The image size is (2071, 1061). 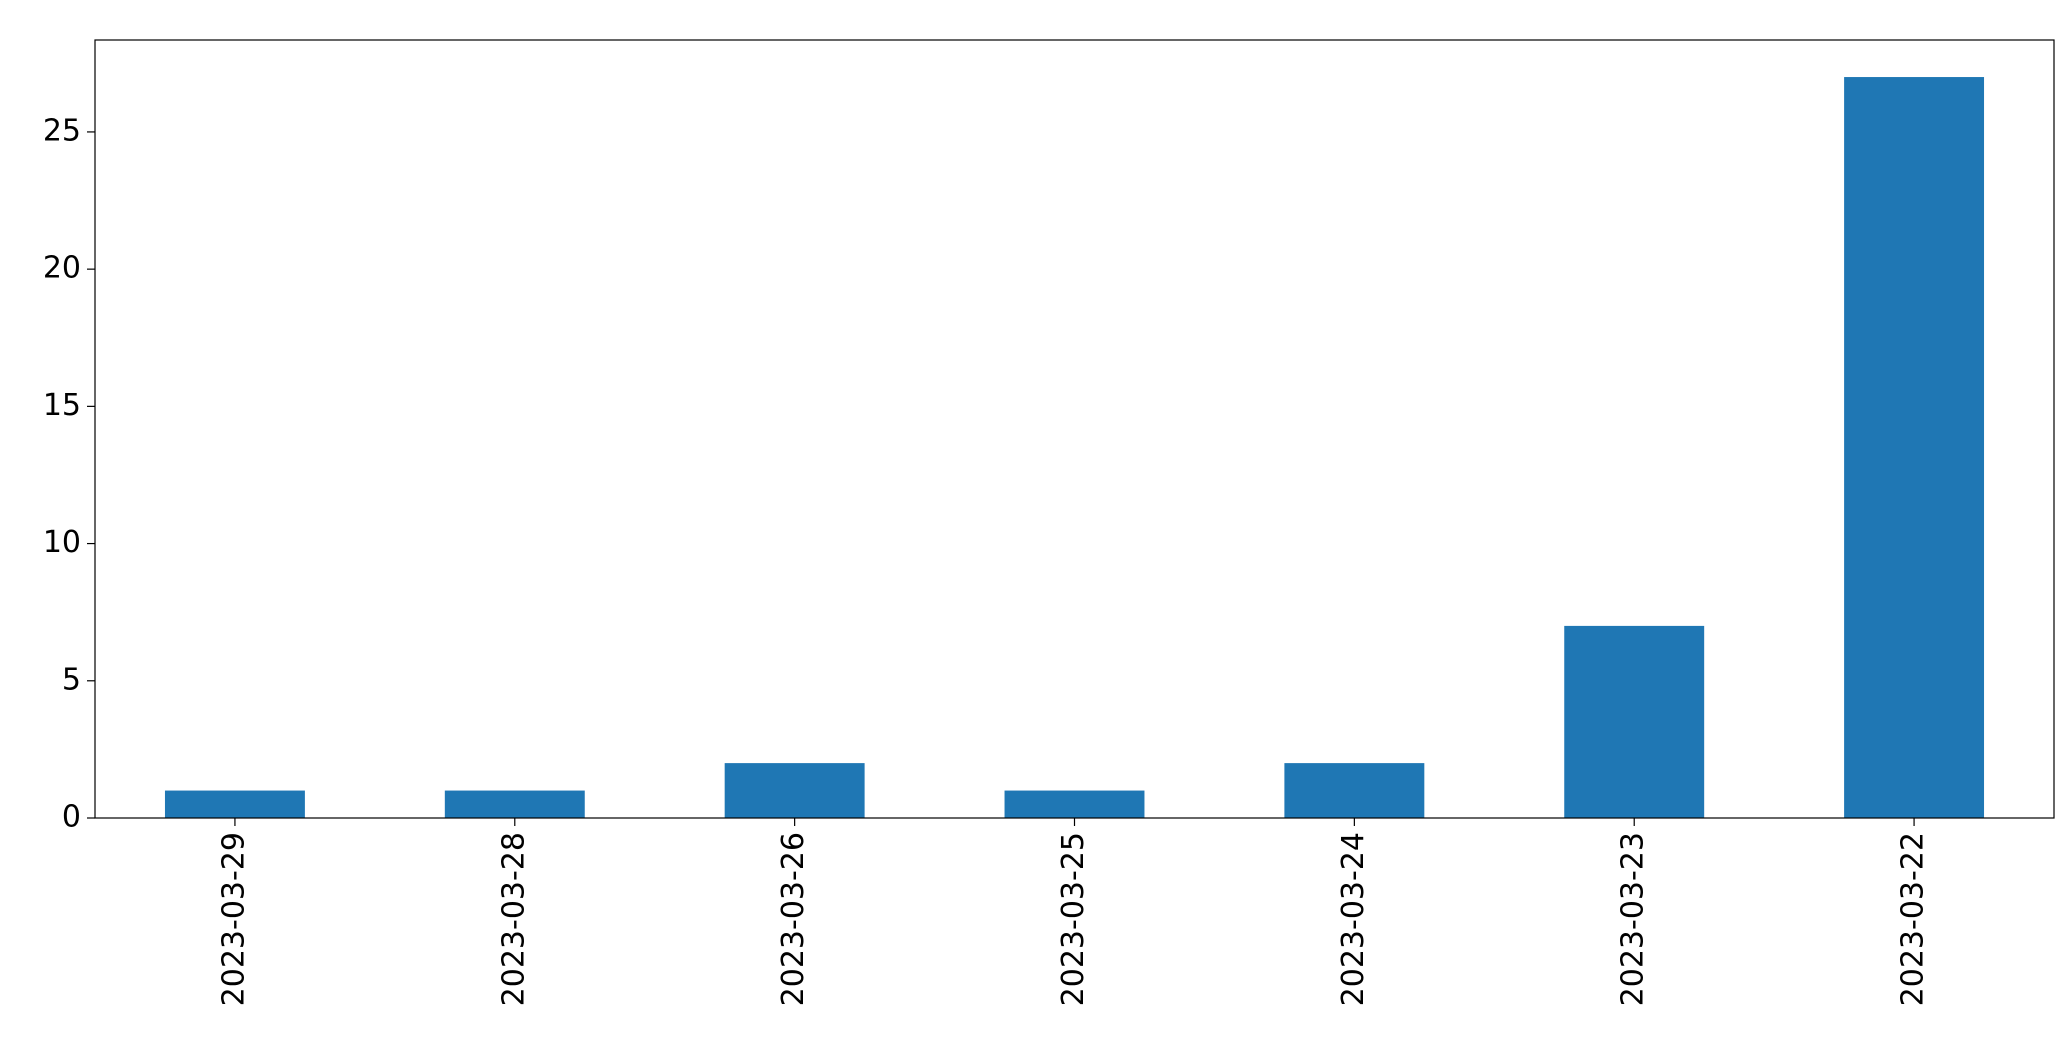 I want to click on x-tick-label: 2023-03-22, so click(x=1913, y=919).